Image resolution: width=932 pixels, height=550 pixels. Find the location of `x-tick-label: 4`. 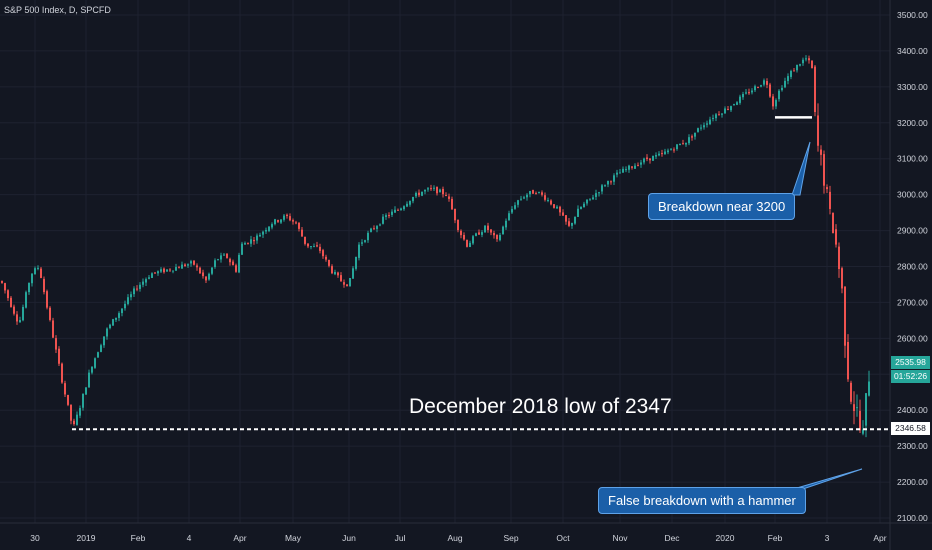

x-tick-label: 4 is located at coordinates (189, 538).